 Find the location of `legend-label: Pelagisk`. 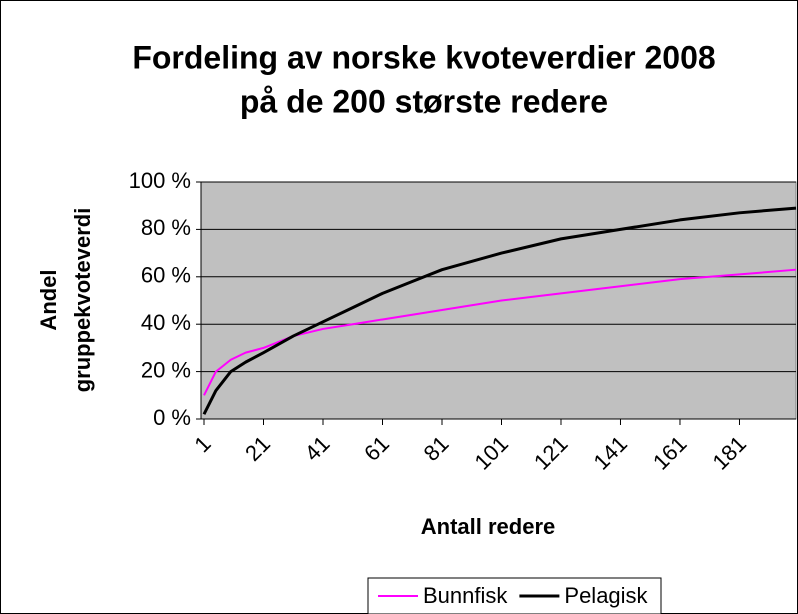

legend-label: Pelagisk is located at coordinates (606, 595).